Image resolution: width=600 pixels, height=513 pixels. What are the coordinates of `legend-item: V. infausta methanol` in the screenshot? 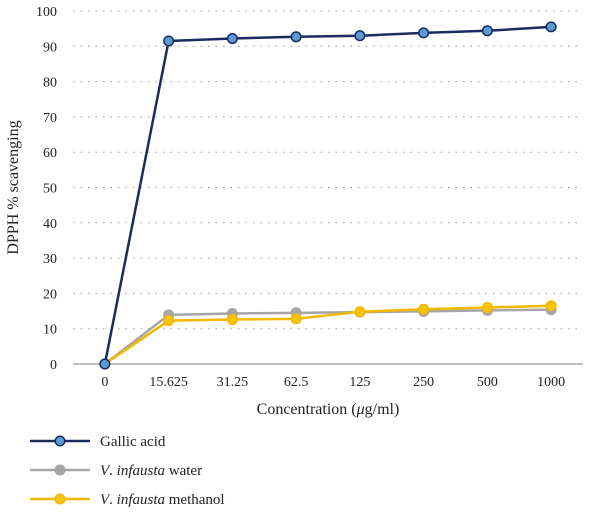 It's located at (127, 500).